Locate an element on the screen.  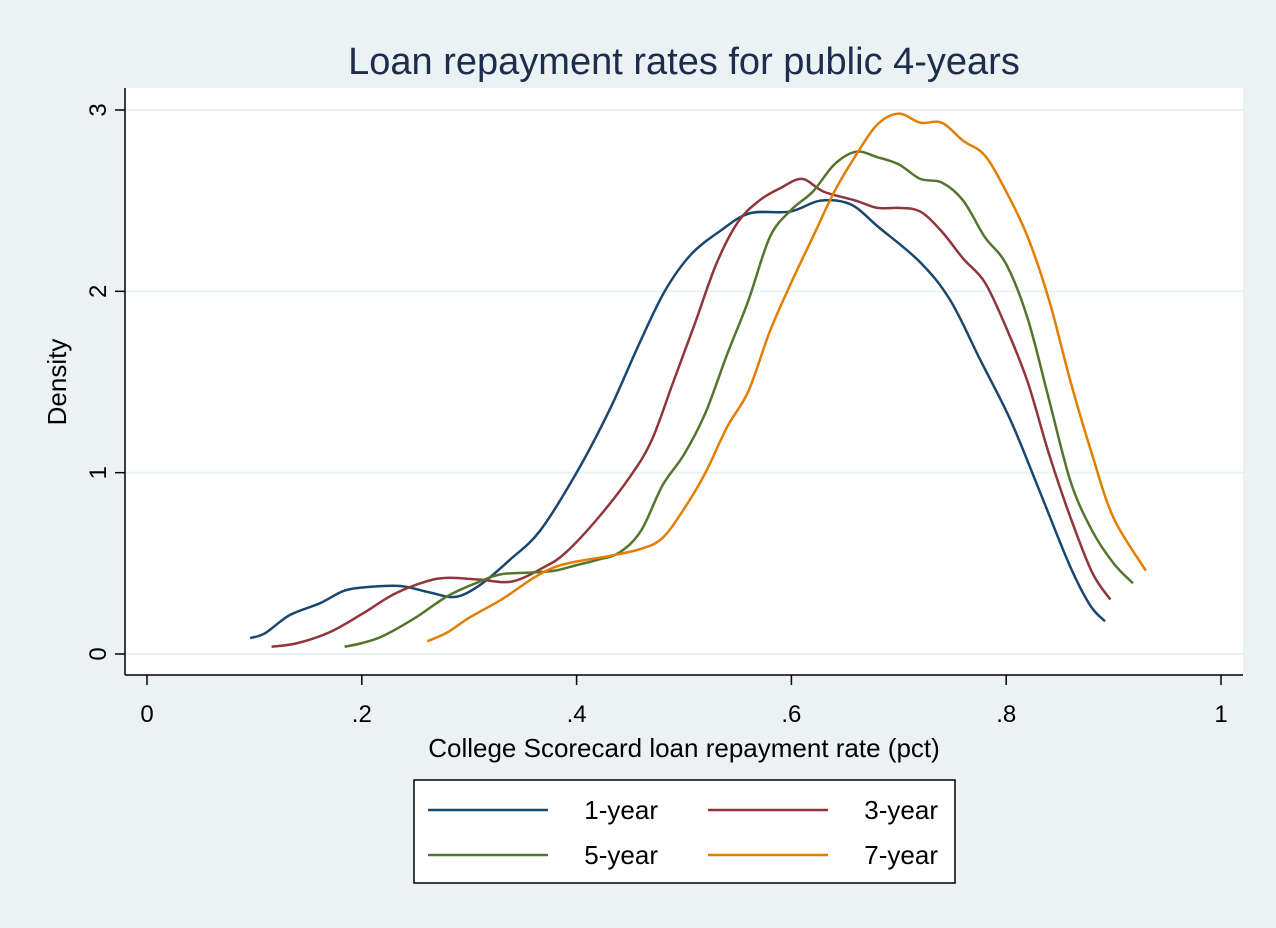
legend-label: 7-year is located at coordinates (901, 855).